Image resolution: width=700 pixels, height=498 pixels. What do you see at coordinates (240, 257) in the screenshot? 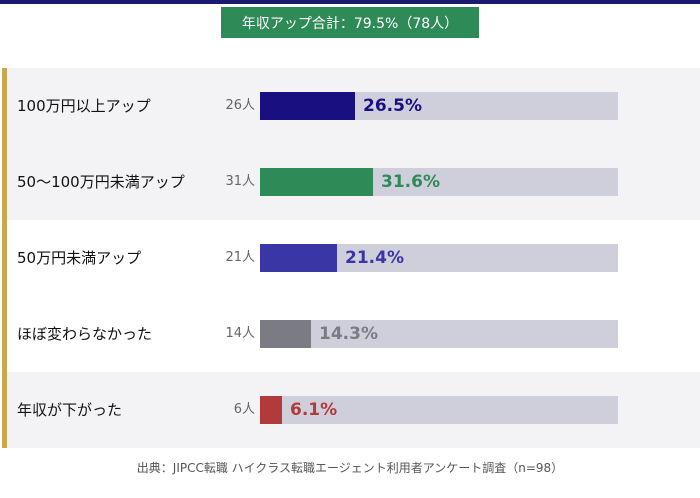
I see `respondent-count: 21人` at bounding box center [240, 257].